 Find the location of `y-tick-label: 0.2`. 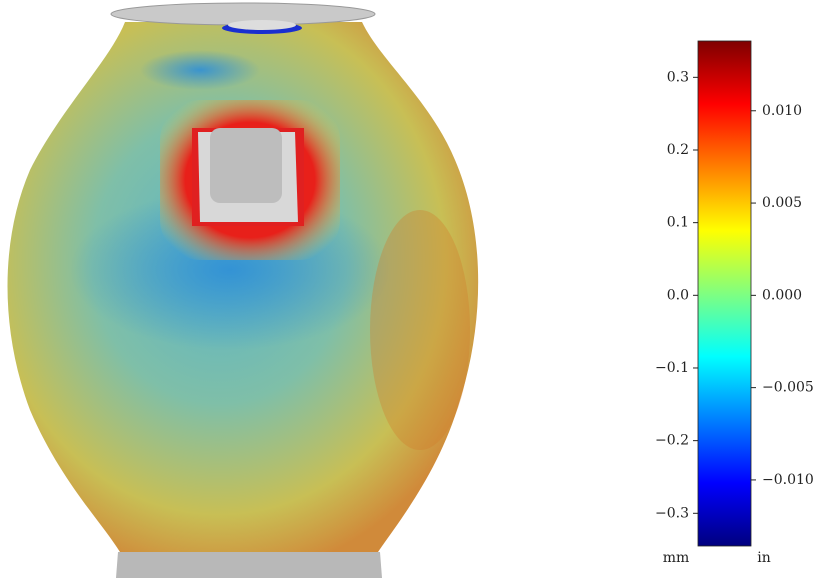

y-tick-label: 0.2 is located at coordinates (678, 150).